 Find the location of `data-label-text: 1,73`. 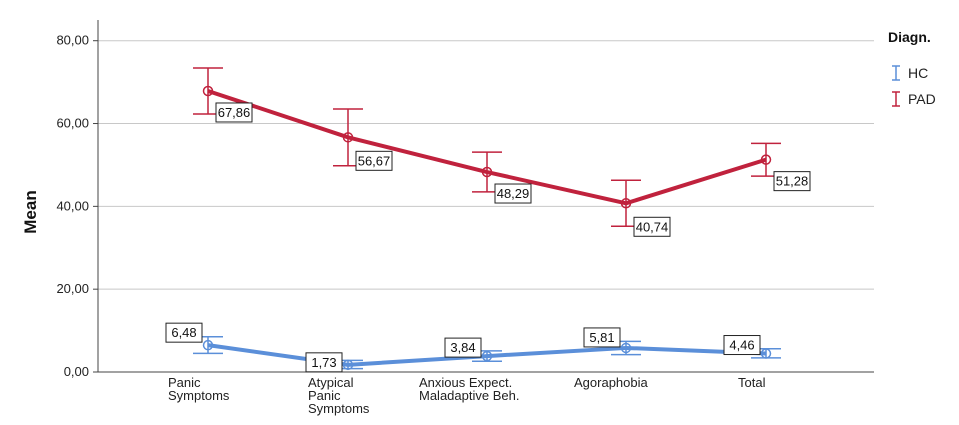

data-label-text: 1,73 is located at coordinates (323, 362).